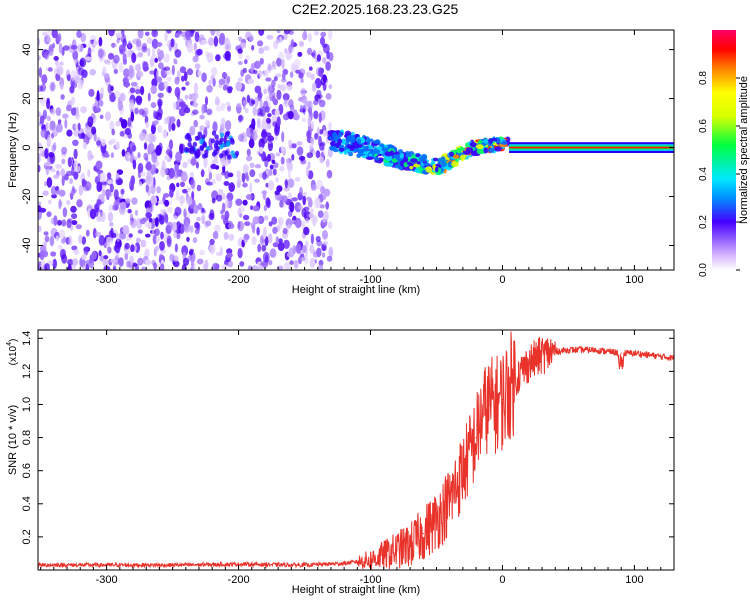  I want to click on spectrogram-x-tick-label: 0, so click(502, 280).